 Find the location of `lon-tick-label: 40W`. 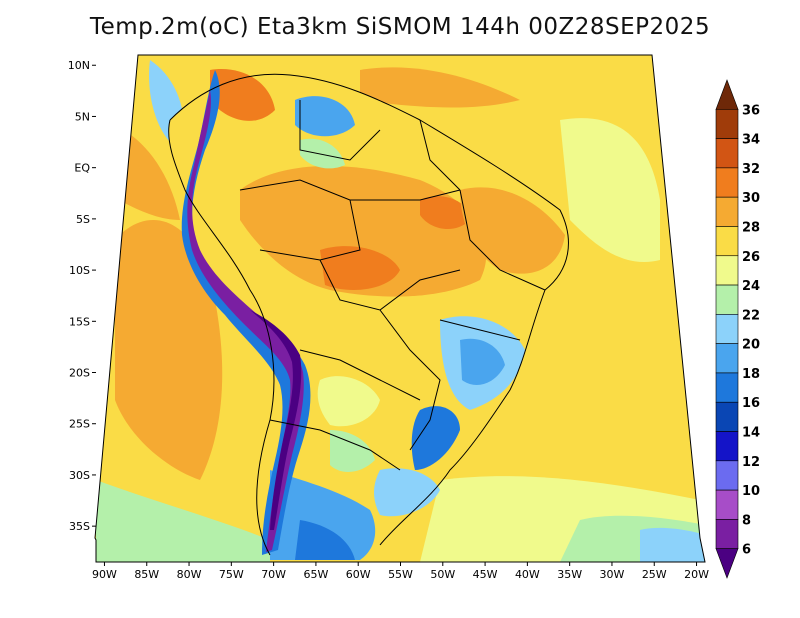

lon-tick-label: 40W is located at coordinates (527, 574).